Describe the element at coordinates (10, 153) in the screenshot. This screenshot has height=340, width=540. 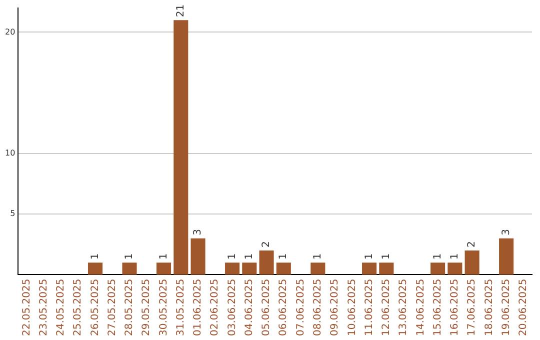
I see `y-tick-label: 10` at that location.